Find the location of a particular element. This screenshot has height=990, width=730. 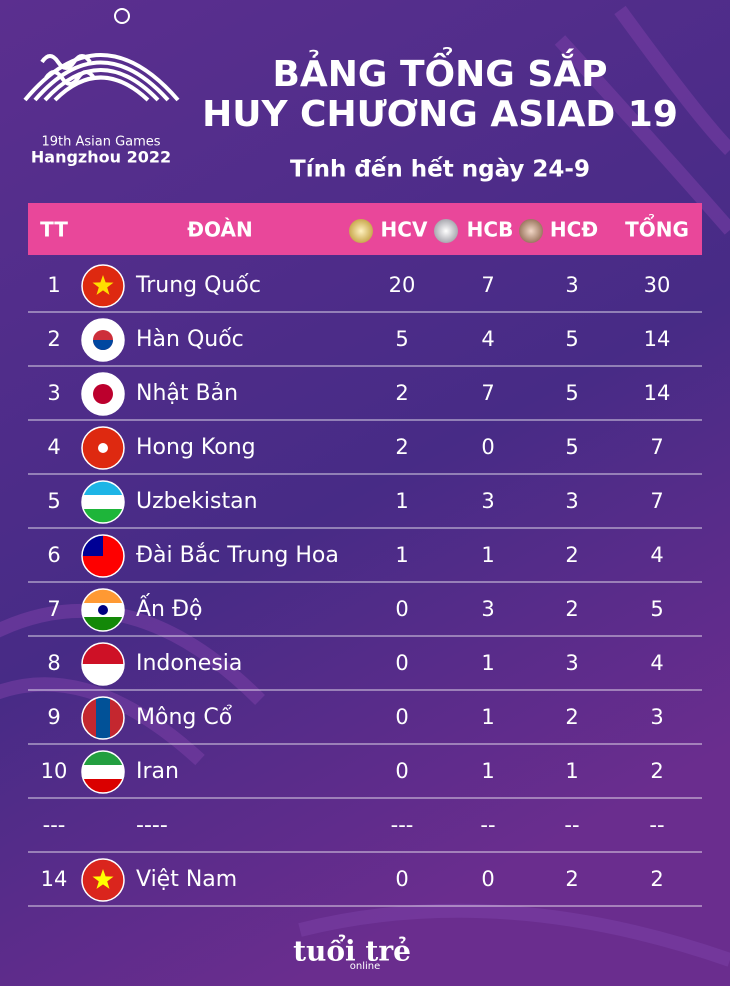

rank: 6 is located at coordinates (53, 555).